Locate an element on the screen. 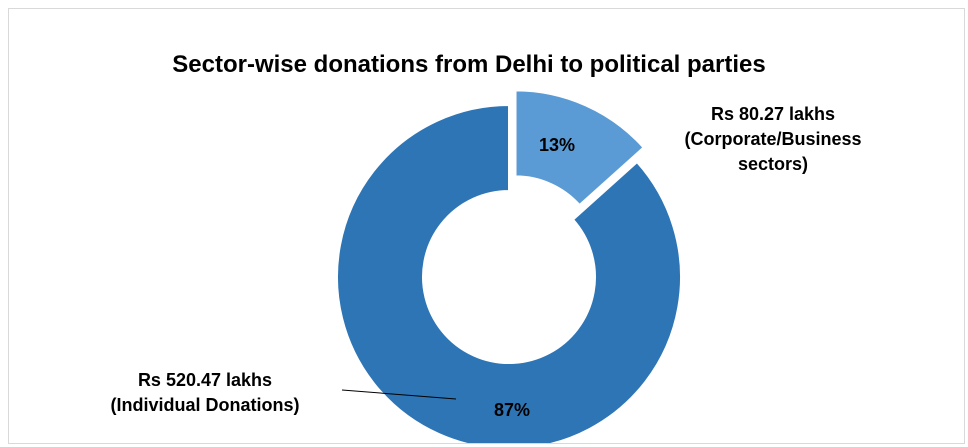  category-label-corporate-line2: (Corporate/Business is located at coordinates (773, 139).